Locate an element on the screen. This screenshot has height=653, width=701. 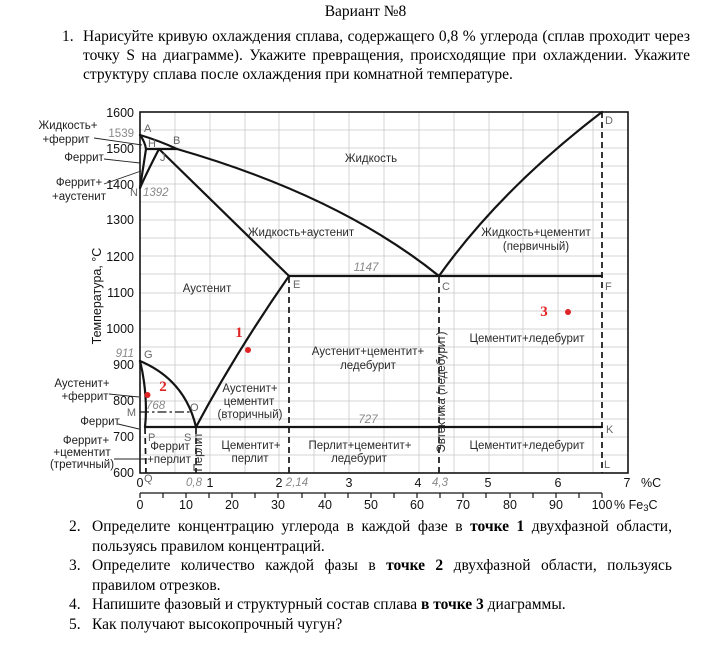
task-text-bold: точке 2 is located at coordinates (415, 566).